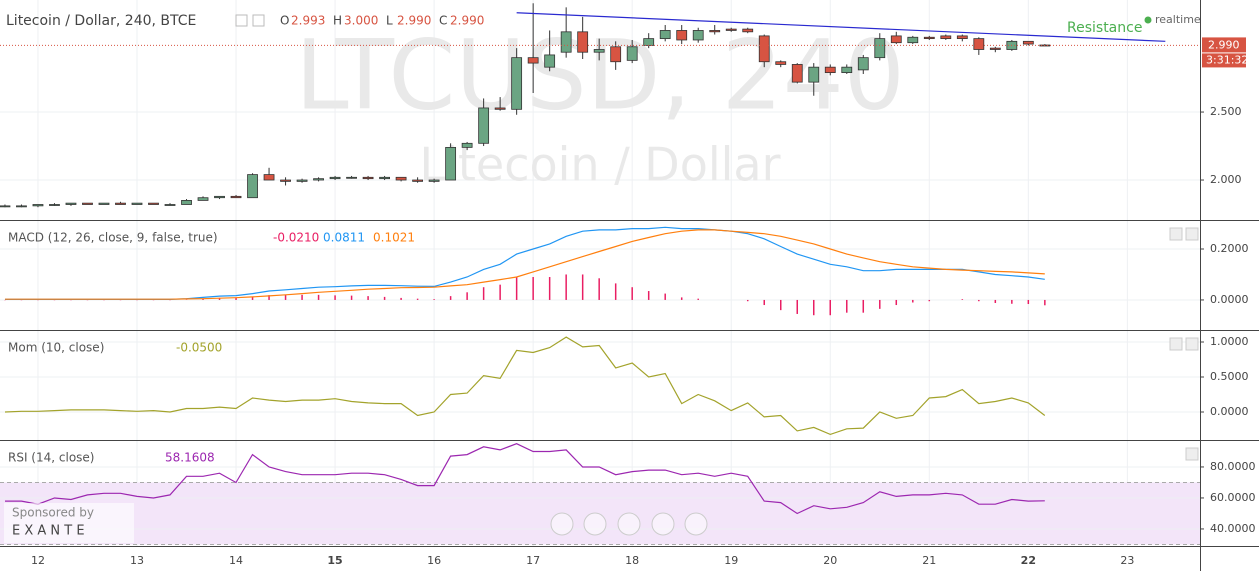 This screenshot has height=571, width=1259. What do you see at coordinates (56, 348) in the screenshot?
I see `indicator-title: Mom (10, close)` at bounding box center [56, 348].